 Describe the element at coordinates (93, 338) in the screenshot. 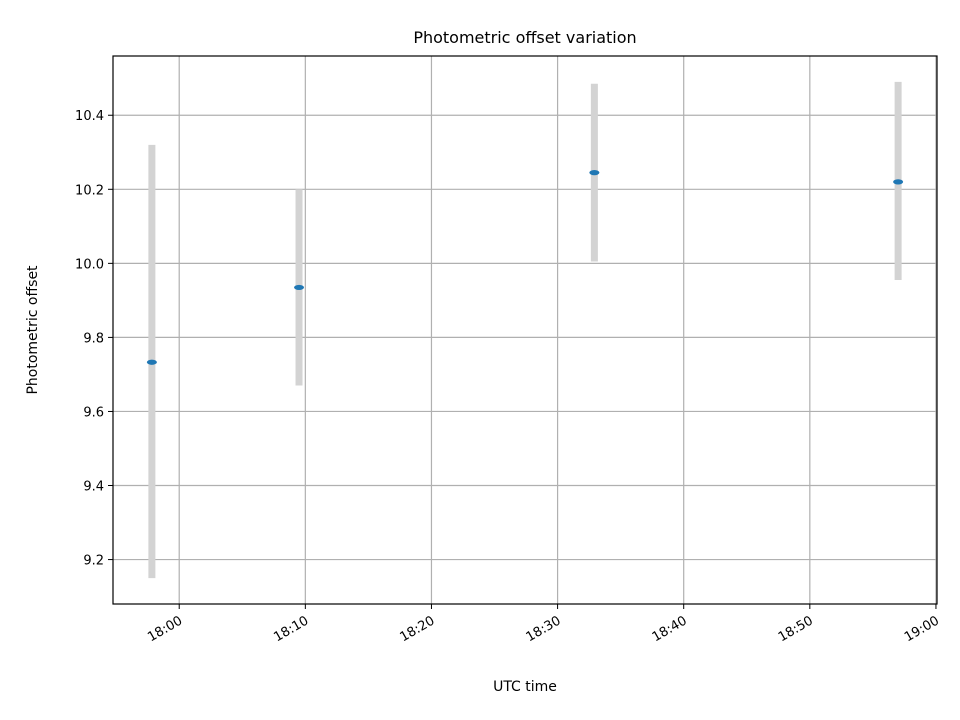

I see `y-tick-label: 9.8` at that location.